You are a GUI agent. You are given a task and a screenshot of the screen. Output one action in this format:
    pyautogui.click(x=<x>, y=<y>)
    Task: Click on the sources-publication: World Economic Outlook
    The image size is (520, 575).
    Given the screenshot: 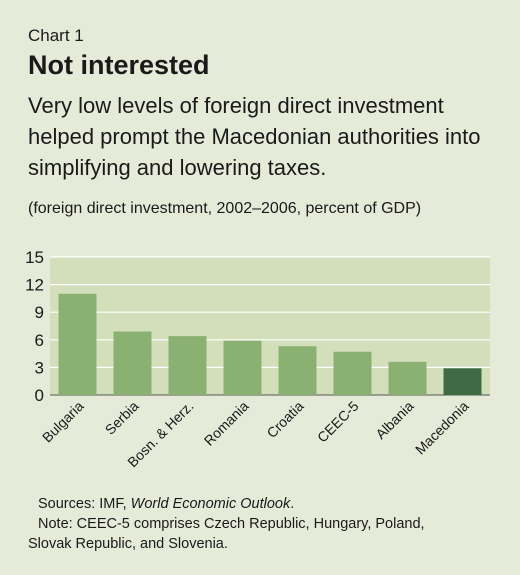 What is the action you would take?
    pyautogui.click(x=210, y=504)
    